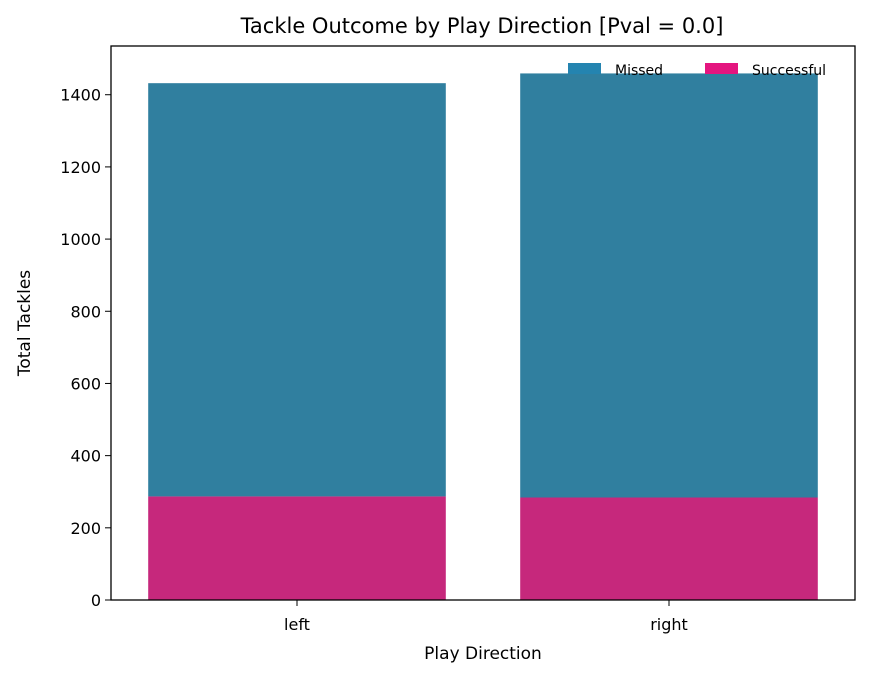  I want to click on y-tick-label: 800, so click(85, 311).